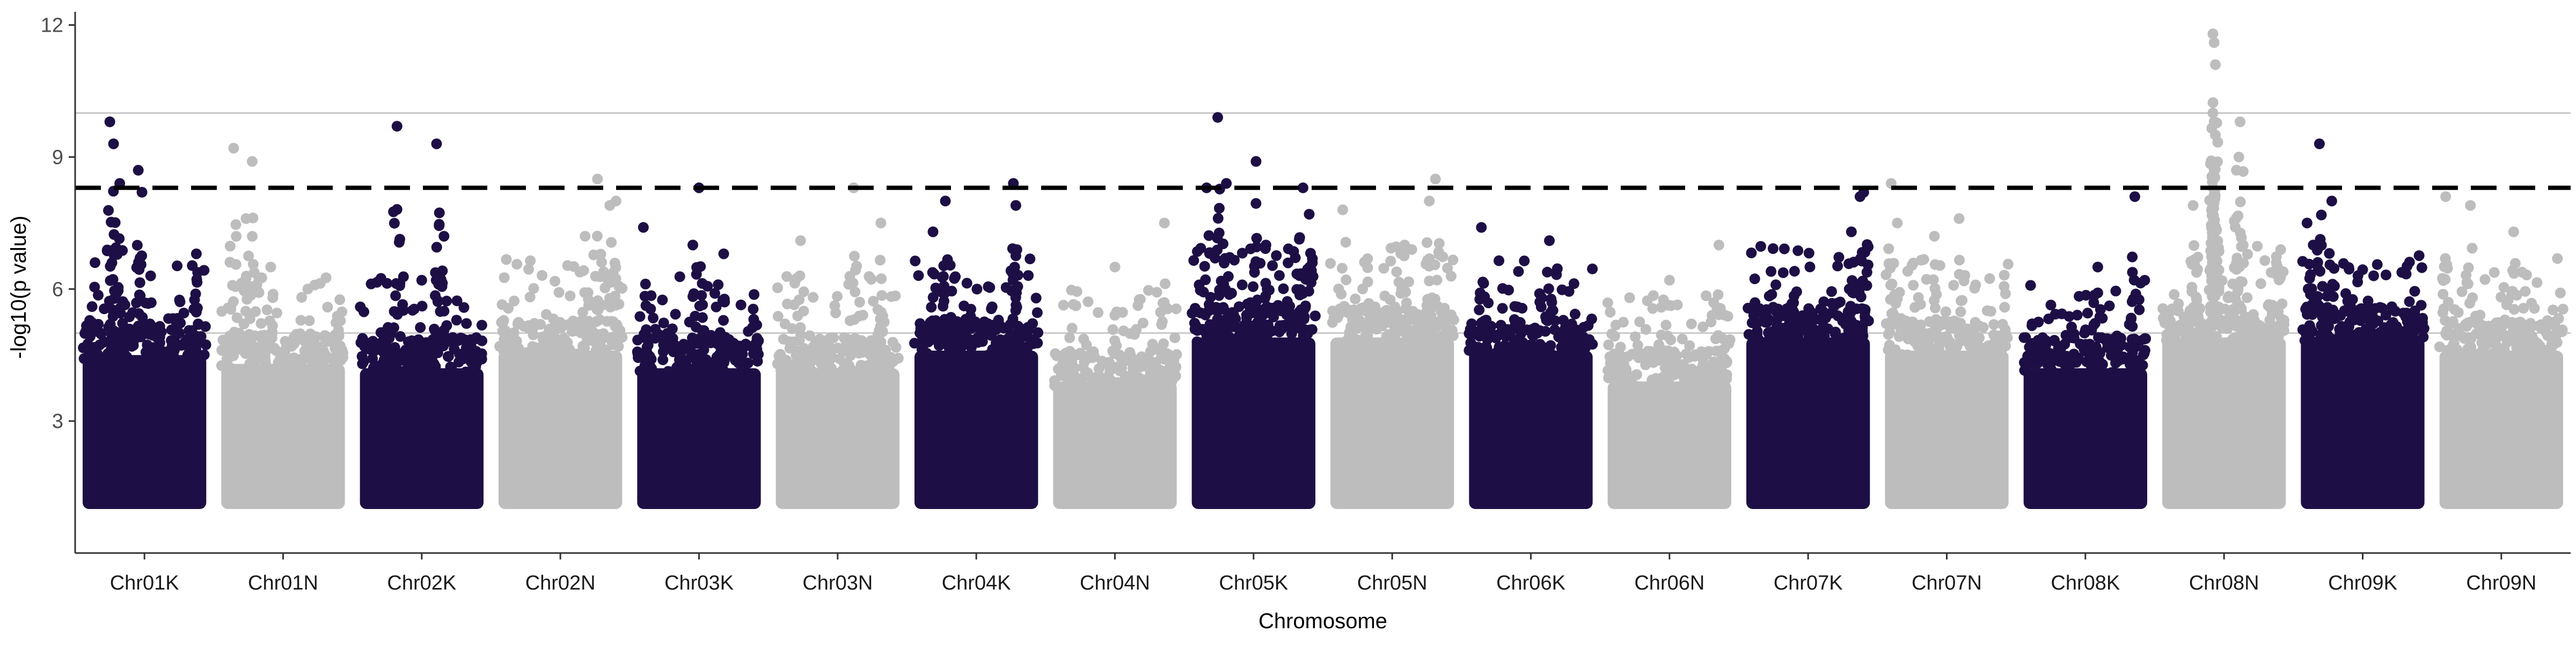  Describe the element at coordinates (1808, 348) in the screenshot. I see `chromosome-group-chr07k` at that location.